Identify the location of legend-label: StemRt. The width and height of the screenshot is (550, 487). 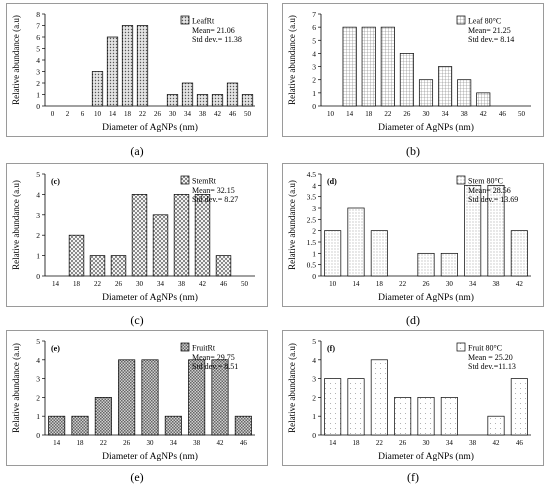
(204, 181).